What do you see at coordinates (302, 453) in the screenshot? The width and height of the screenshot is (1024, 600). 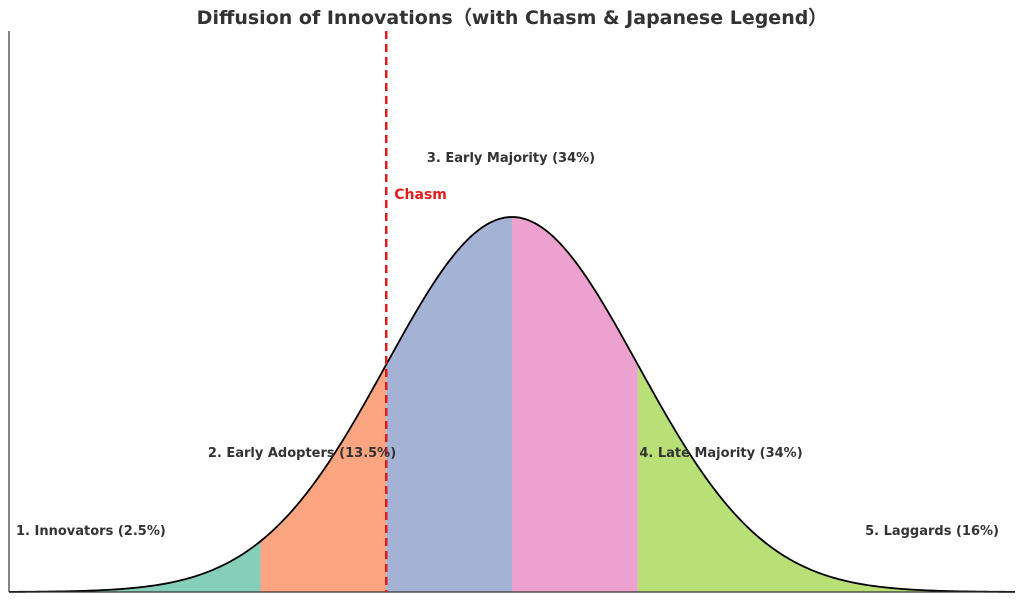 I see `segment-label-2-early-adopters-13-5: 2. Early Adopters (13.5%)` at bounding box center [302, 453].